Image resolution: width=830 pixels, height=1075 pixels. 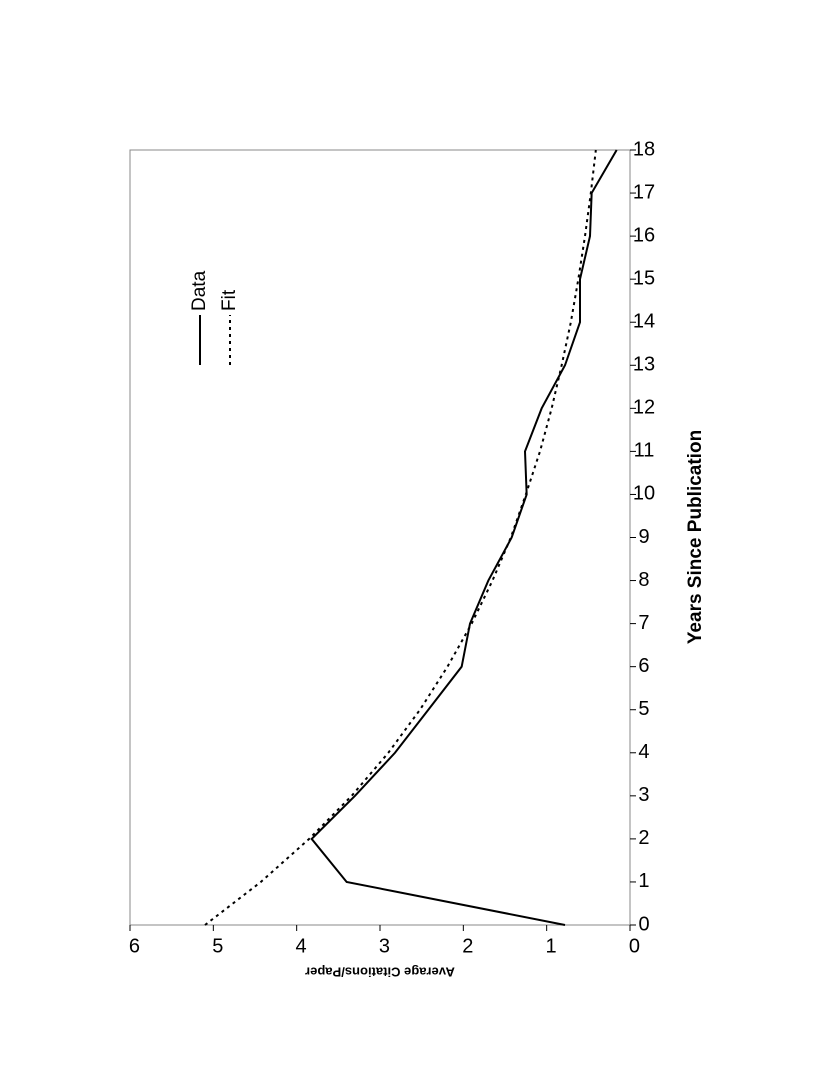 I want to click on x-tick-label: 18, so click(x=644, y=149).